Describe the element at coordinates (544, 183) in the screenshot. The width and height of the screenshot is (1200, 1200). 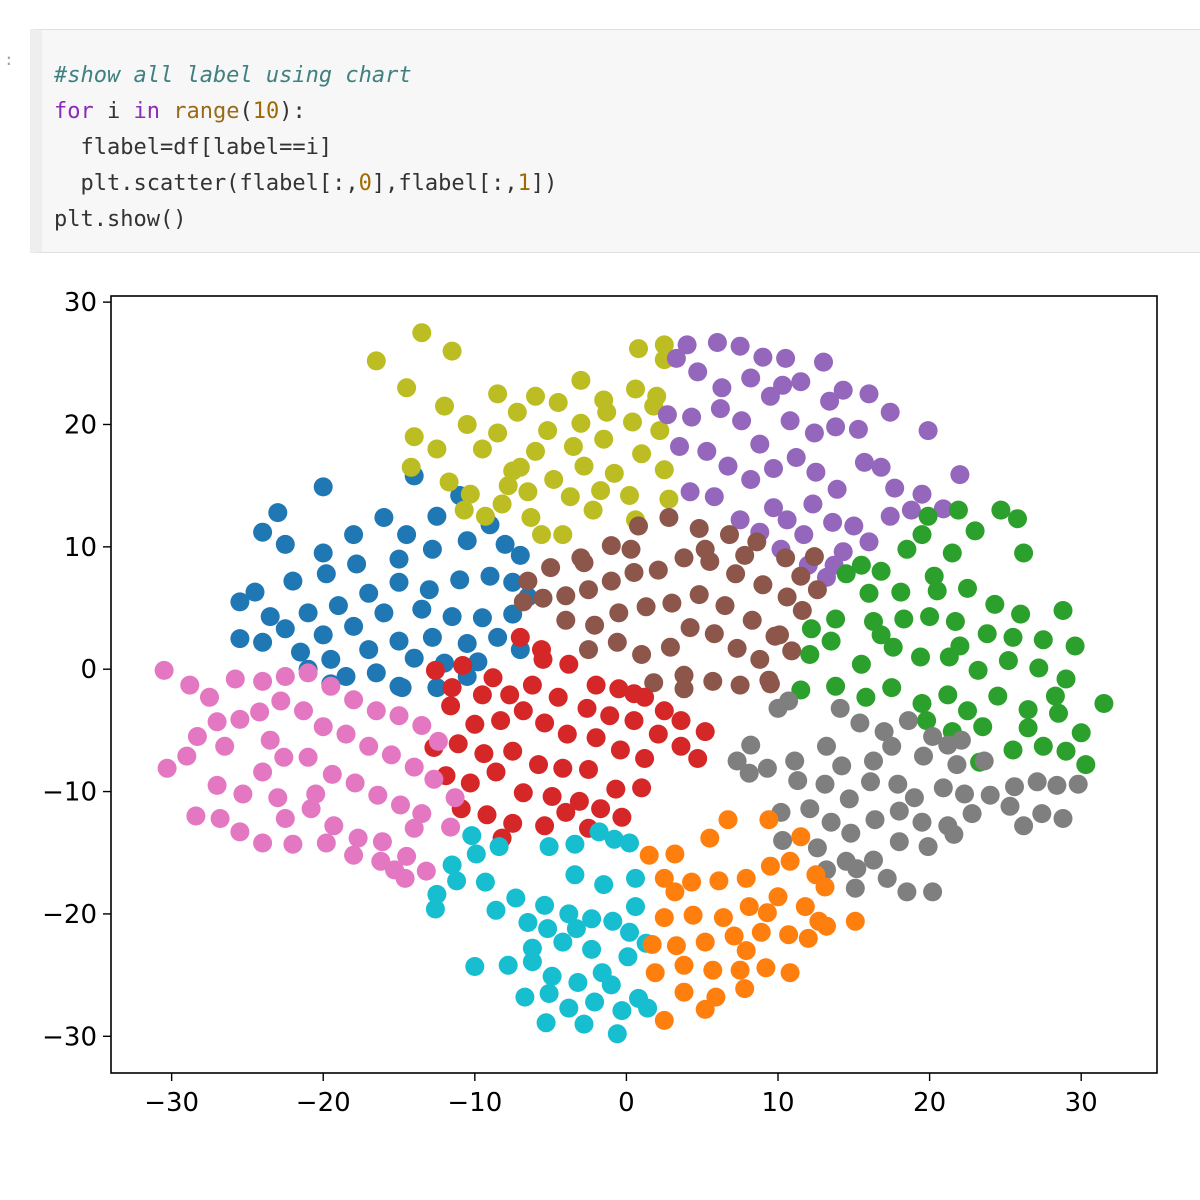
I see `code-token: ])` at that location.